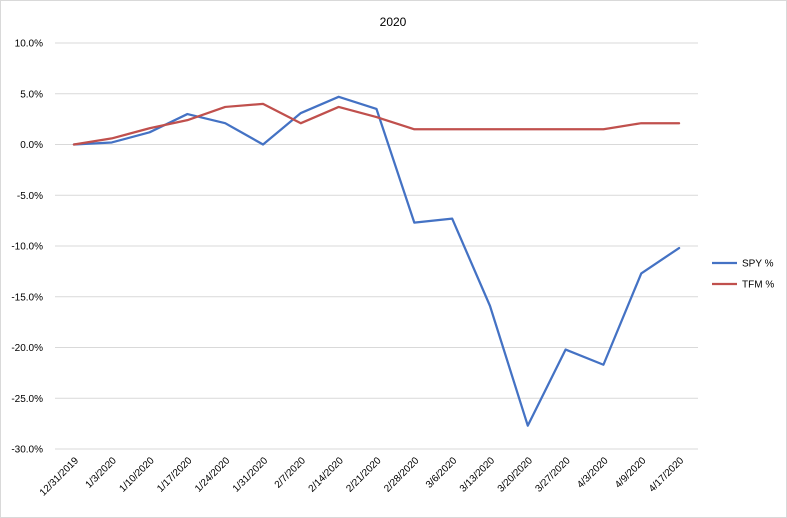  I want to click on x-tick-label: 4/3/2020, so click(593, 473).